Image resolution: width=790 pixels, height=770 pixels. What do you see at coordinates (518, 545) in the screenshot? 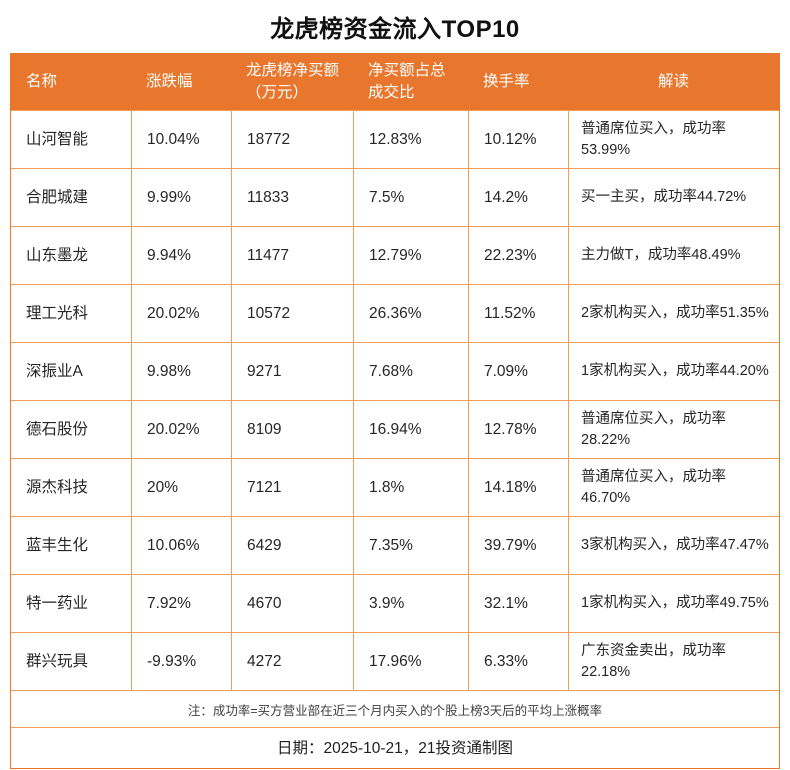
I see `cell-turnover: 39.79%` at bounding box center [518, 545].